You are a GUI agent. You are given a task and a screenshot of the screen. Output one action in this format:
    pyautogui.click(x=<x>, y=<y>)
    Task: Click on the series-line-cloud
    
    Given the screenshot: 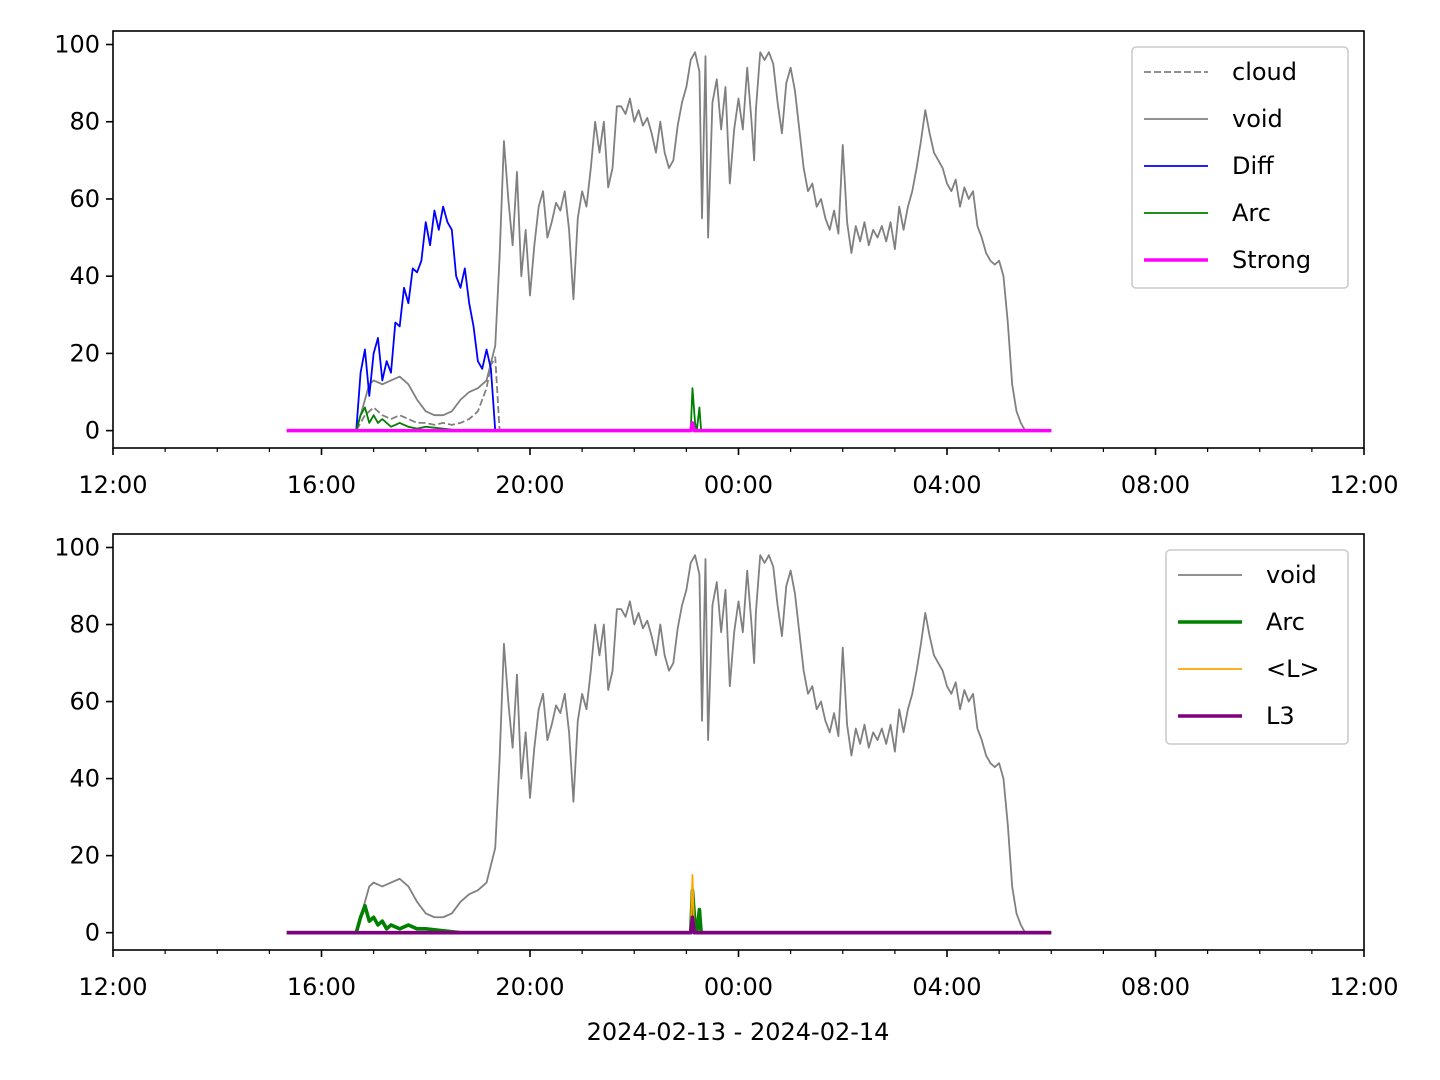 What is the action you would take?
    pyautogui.click(x=669, y=394)
    